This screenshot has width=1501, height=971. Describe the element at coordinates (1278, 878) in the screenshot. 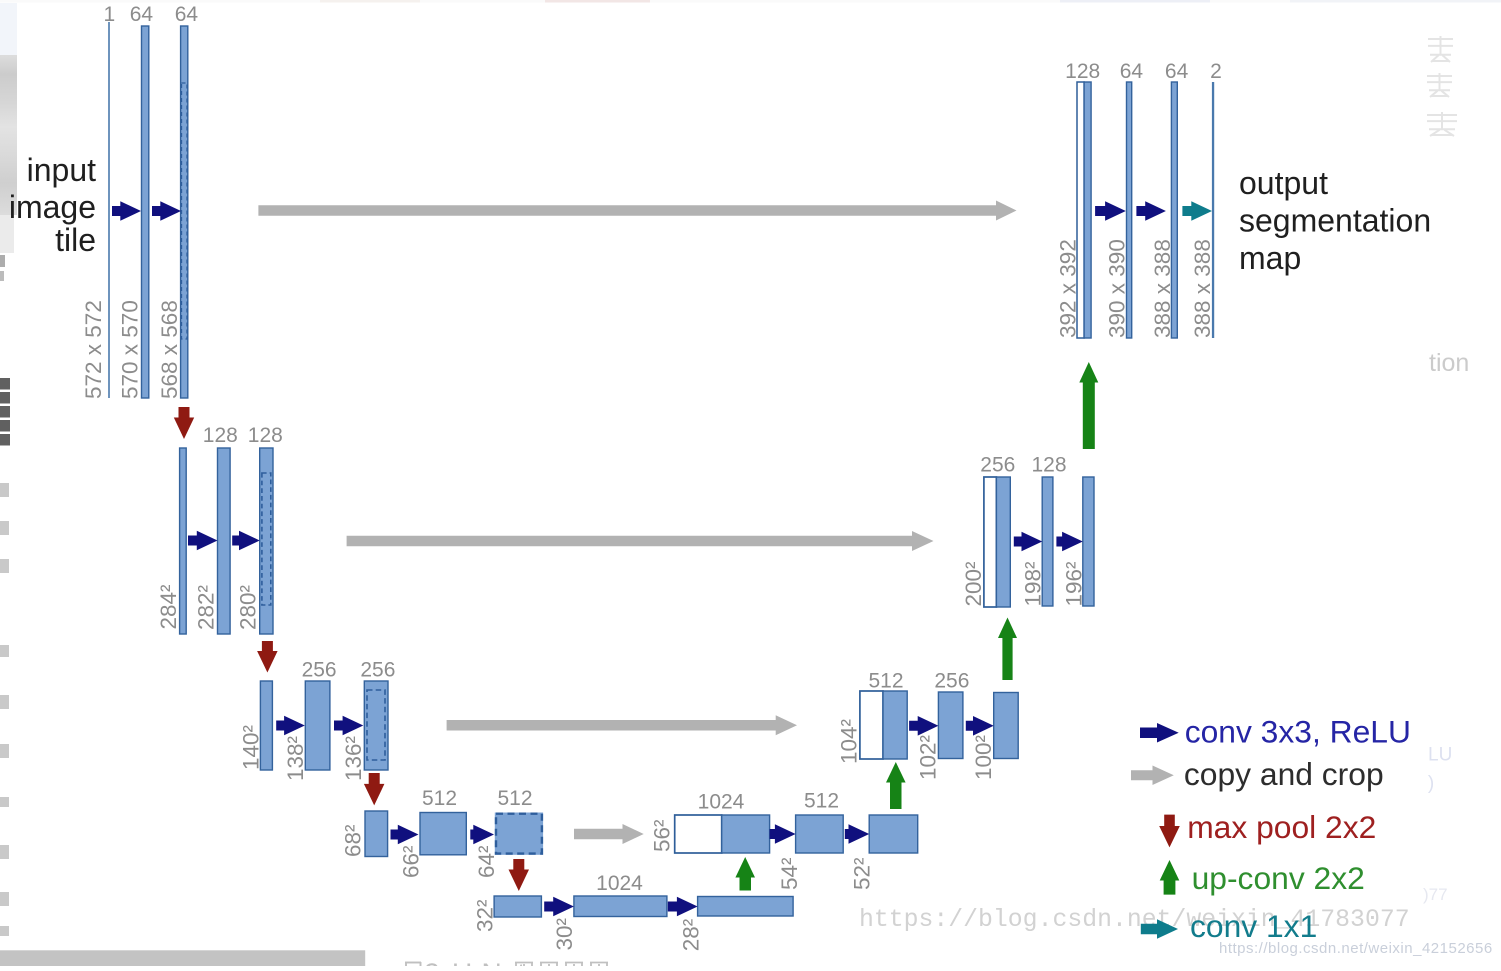

I see `svg-text: up-conv 2x2` at that location.